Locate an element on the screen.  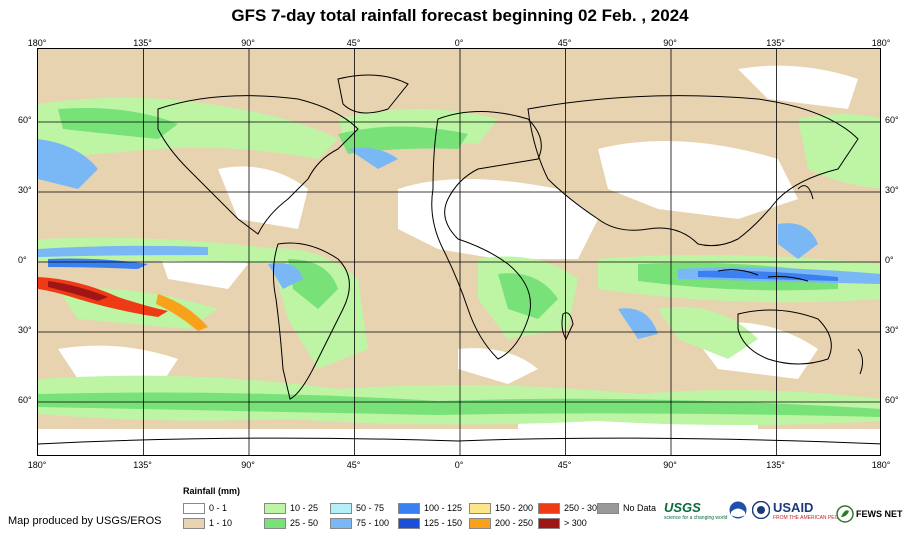
fewsnet-logo: FEWS NET is located at coordinates (869, 514).